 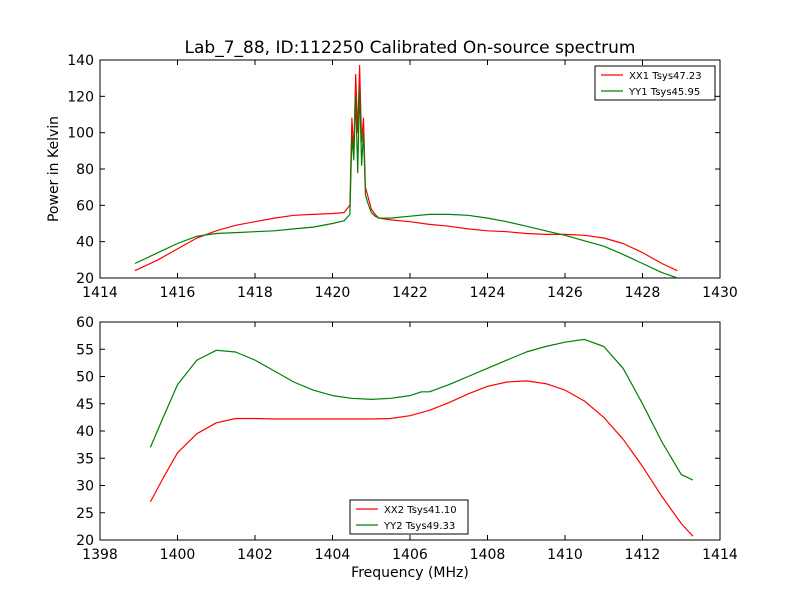 I want to click on y-tick-label: 140, so click(x=80, y=61).